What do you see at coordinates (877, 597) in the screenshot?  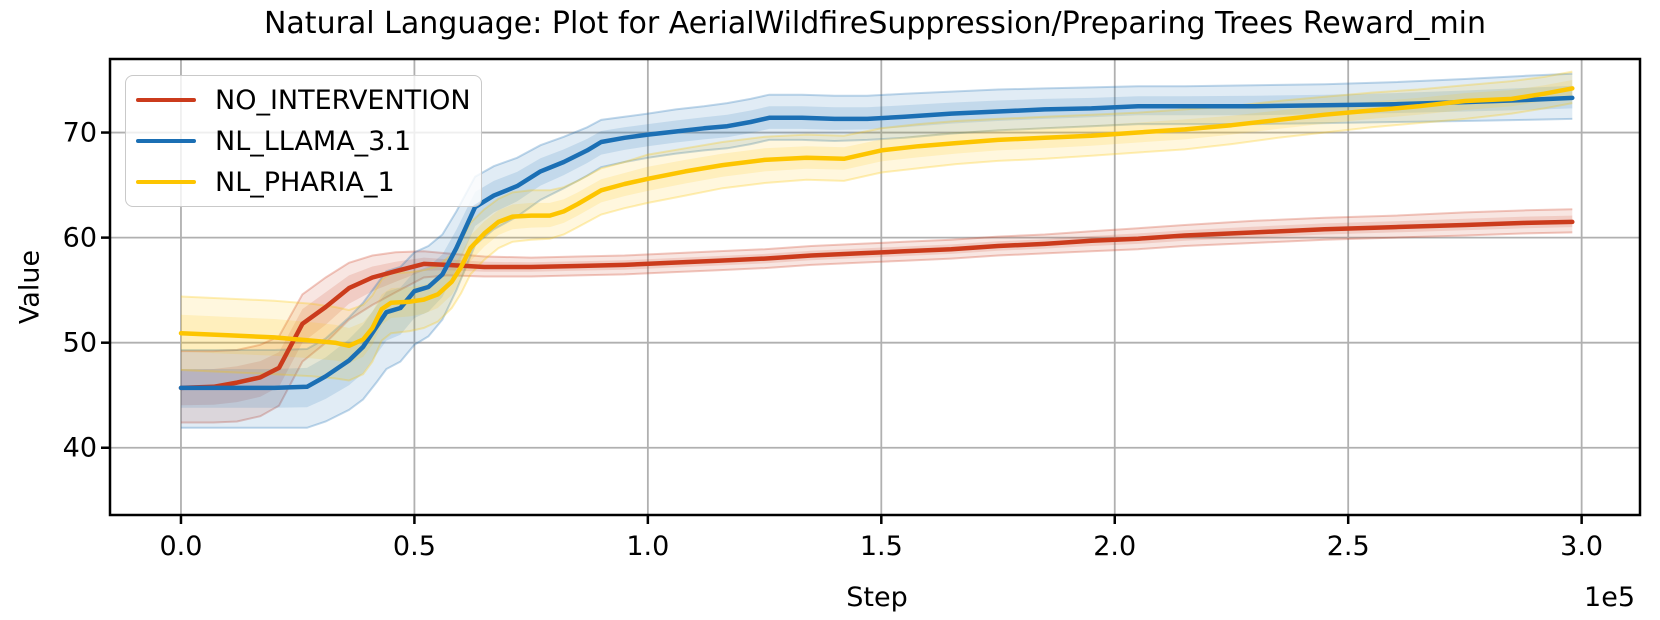 I see `x-axis-label: Step` at bounding box center [877, 597].